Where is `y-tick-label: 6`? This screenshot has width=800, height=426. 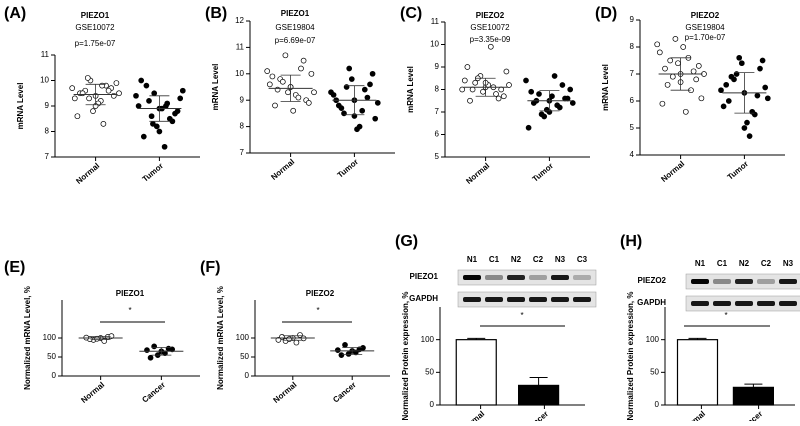 y-tick-label: 6 is located at coordinates (437, 134).